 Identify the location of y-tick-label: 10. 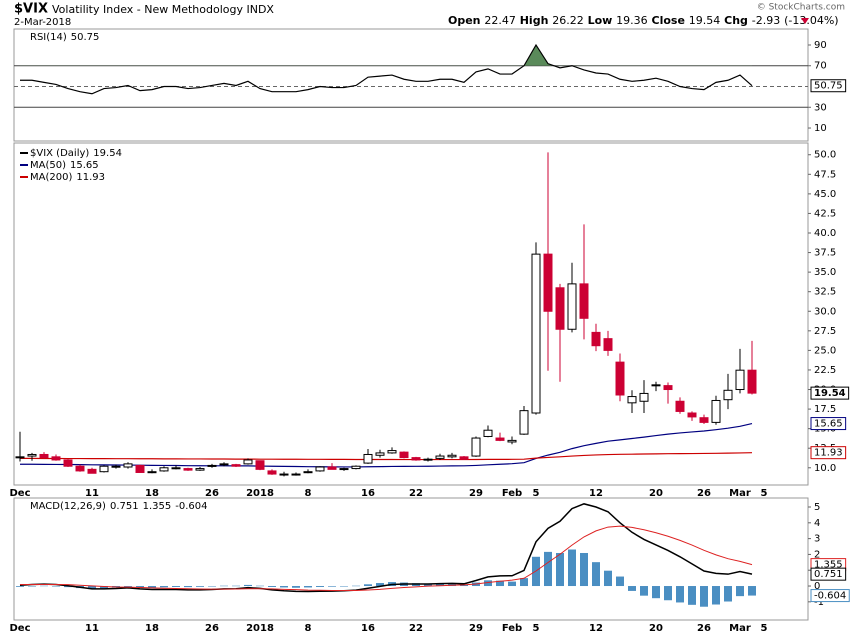
(820, 128).